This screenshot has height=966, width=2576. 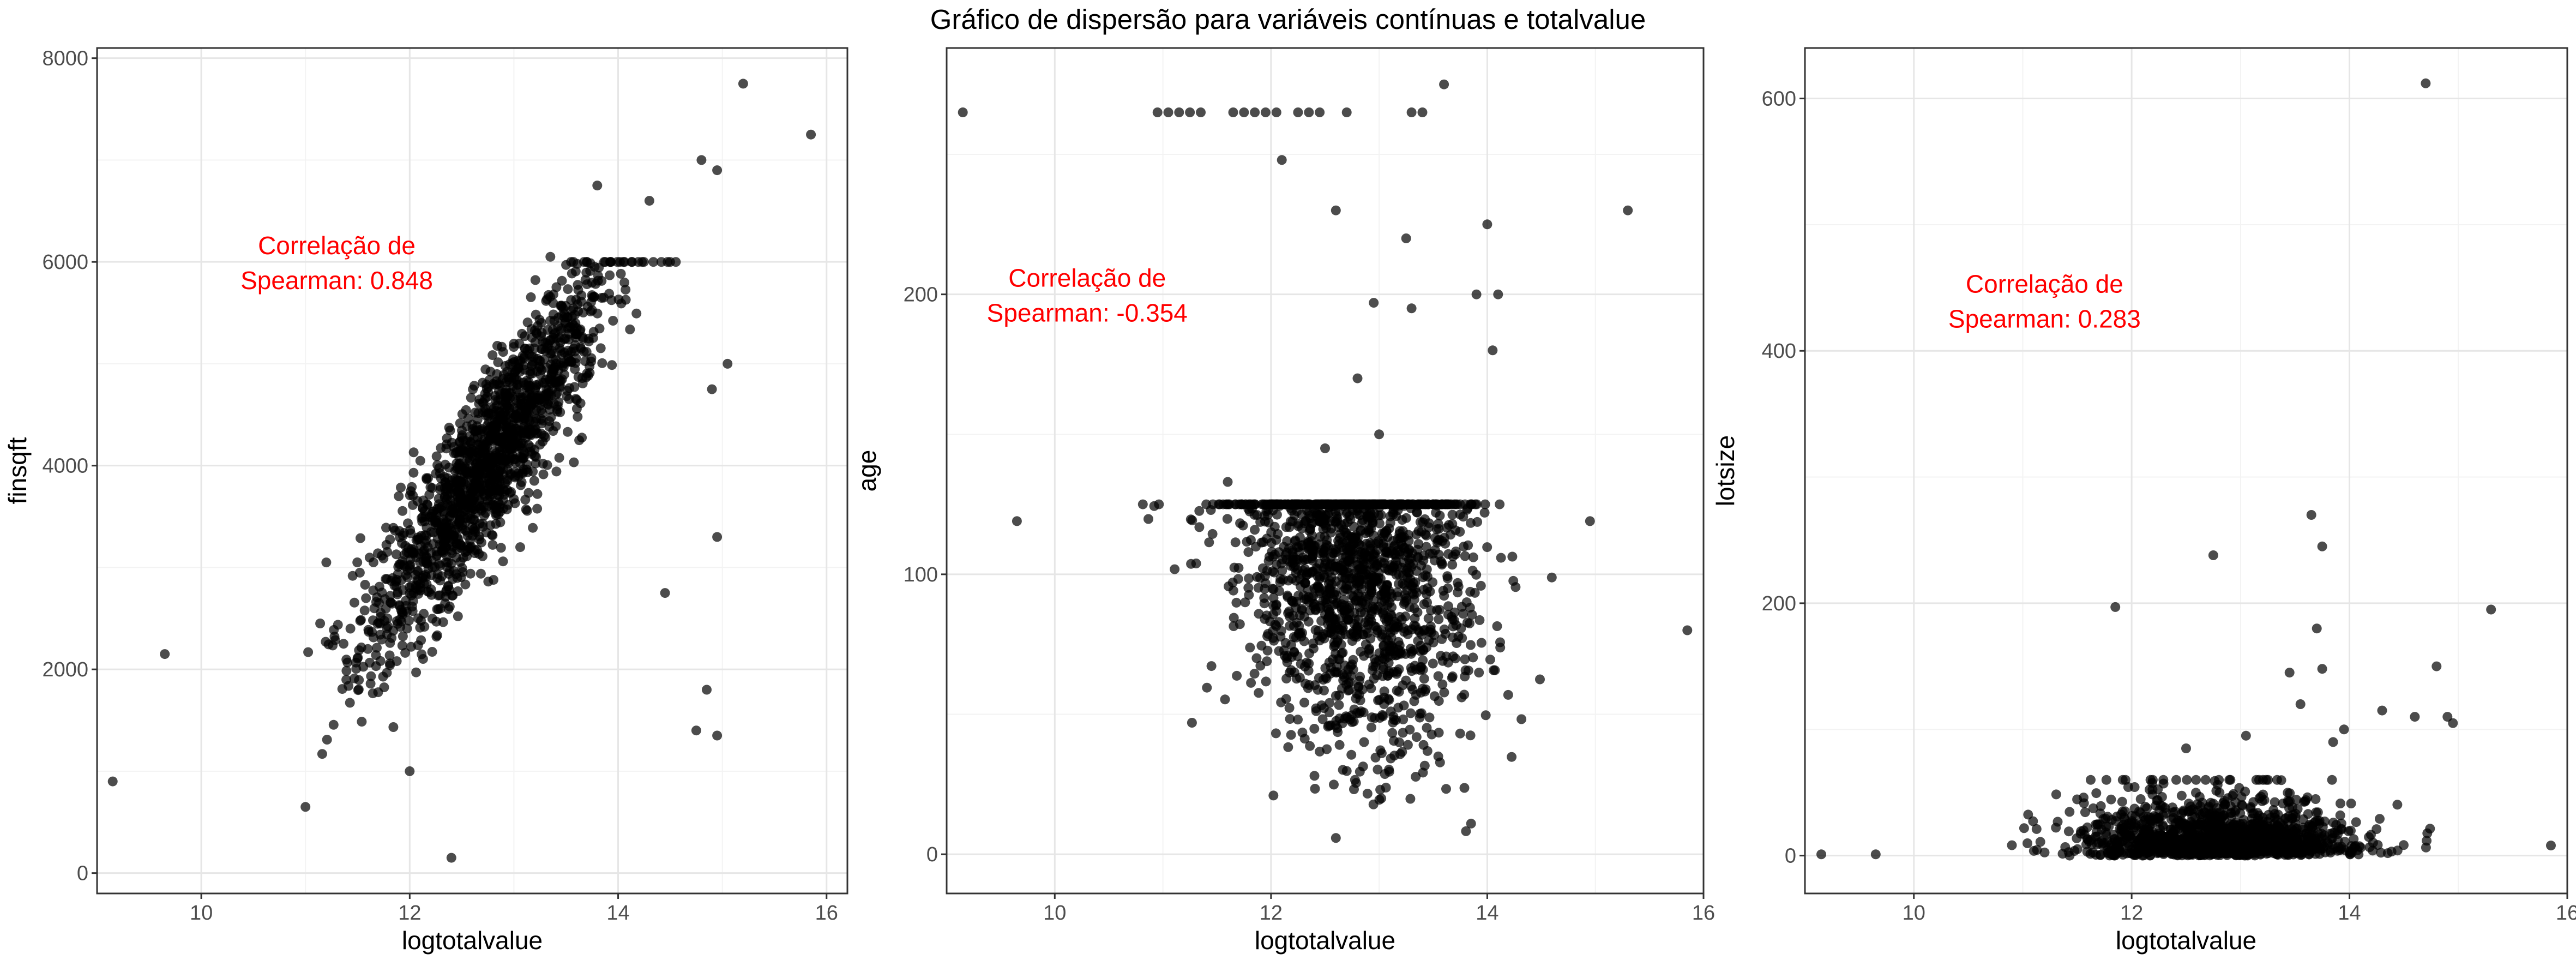 What do you see at coordinates (1914, 913) in the screenshot?
I see `tick-label-x: 10` at bounding box center [1914, 913].